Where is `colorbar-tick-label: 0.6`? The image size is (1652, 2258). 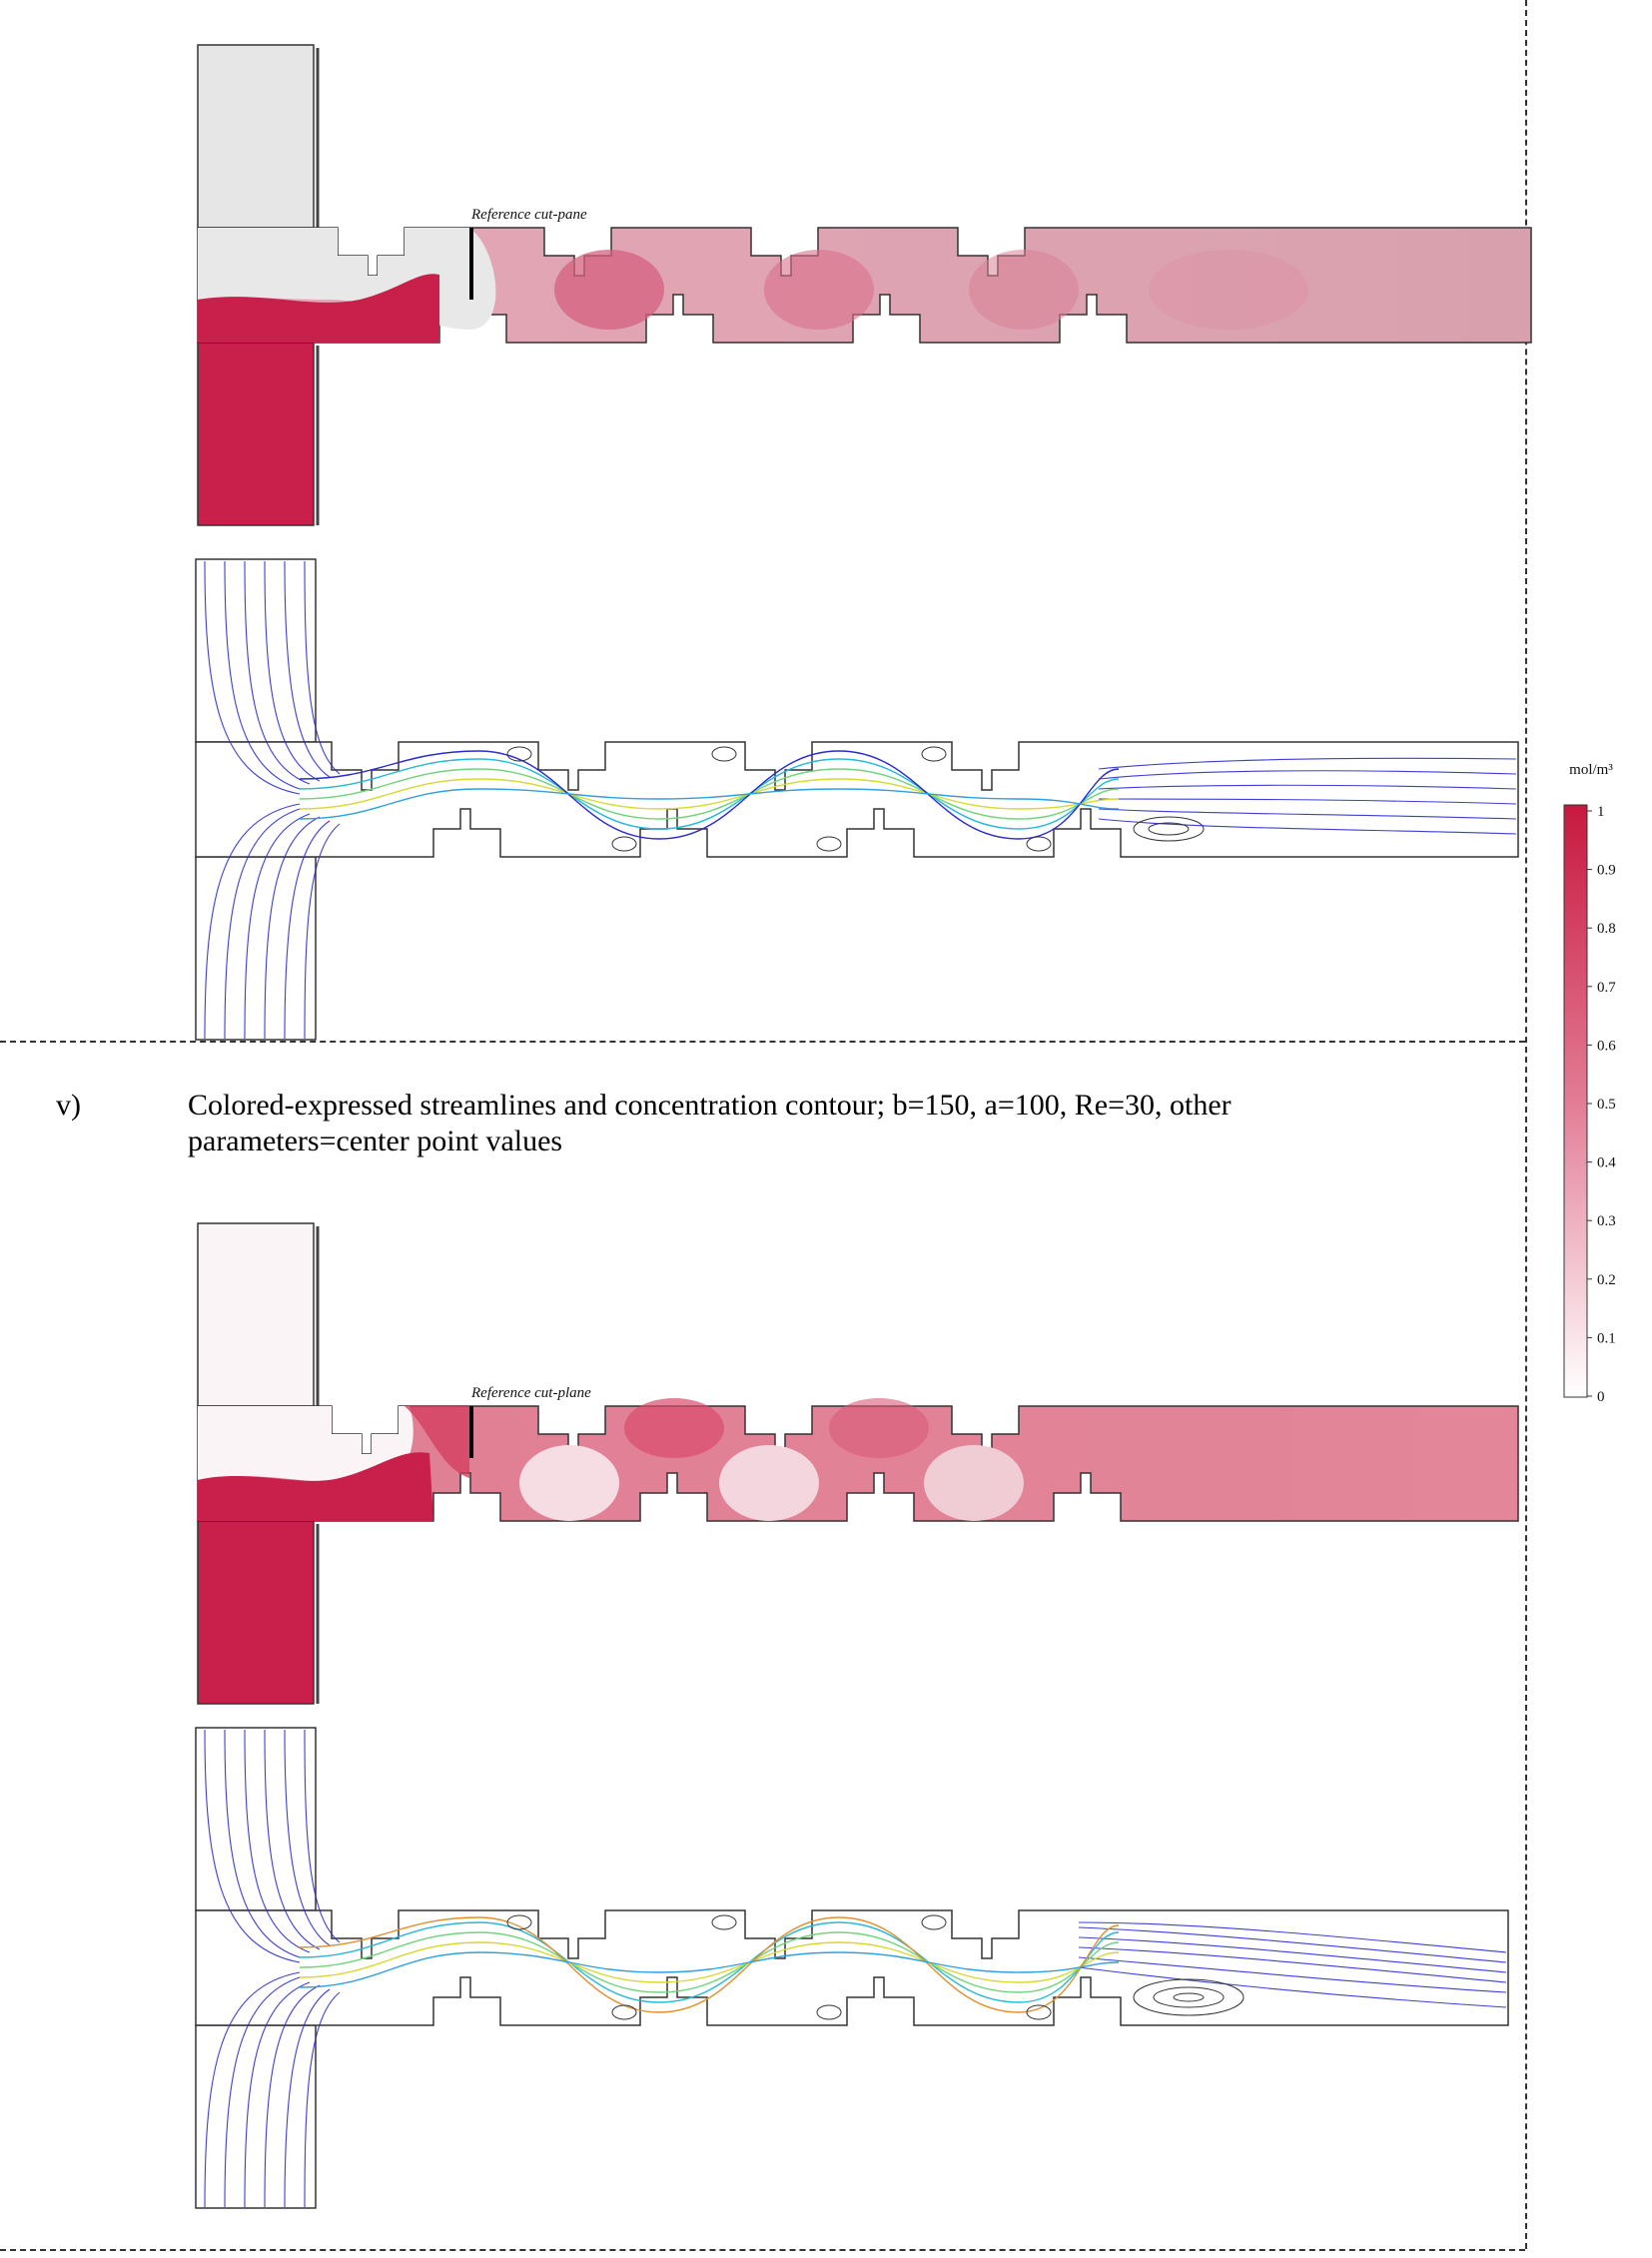
colorbar-tick-label: 0.6 is located at coordinates (1606, 1046).